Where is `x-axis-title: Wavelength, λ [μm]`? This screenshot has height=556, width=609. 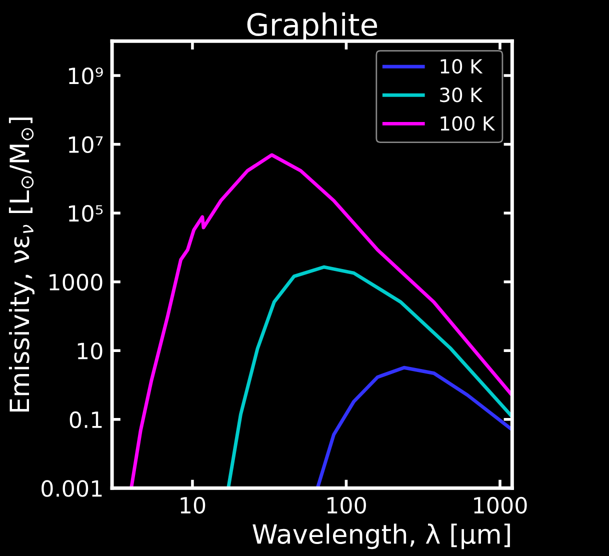 x-axis-title: Wavelength, λ [μm] is located at coordinates (381, 537).